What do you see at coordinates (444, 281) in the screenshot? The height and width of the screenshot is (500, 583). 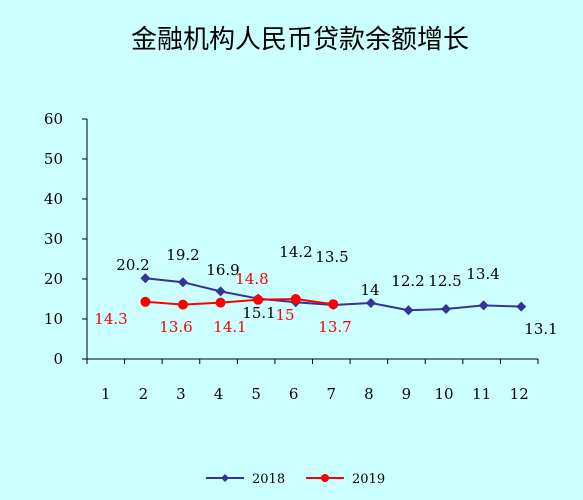 I see `data-label-2018: 12.5` at bounding box center [444, 281].